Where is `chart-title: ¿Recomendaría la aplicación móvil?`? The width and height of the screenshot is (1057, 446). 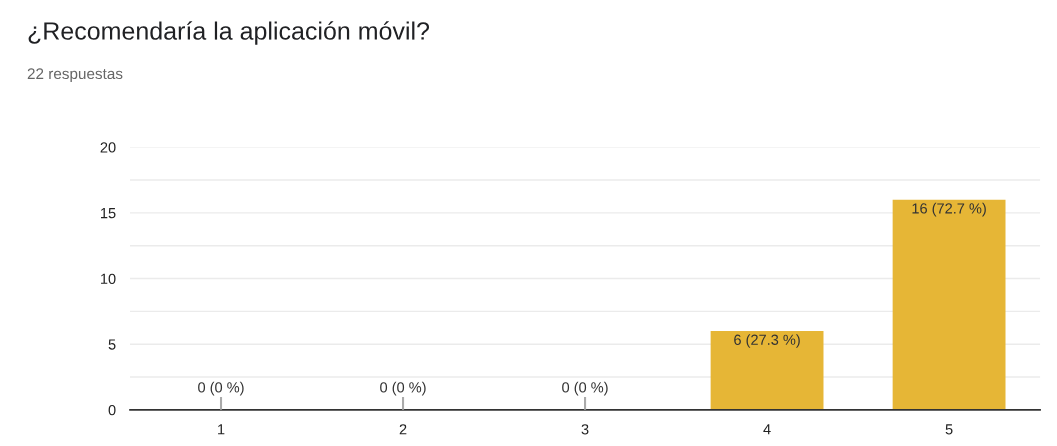 chart-title: ¿Recomendaría la aplicación móvil? is located at coordinates (229, 33).